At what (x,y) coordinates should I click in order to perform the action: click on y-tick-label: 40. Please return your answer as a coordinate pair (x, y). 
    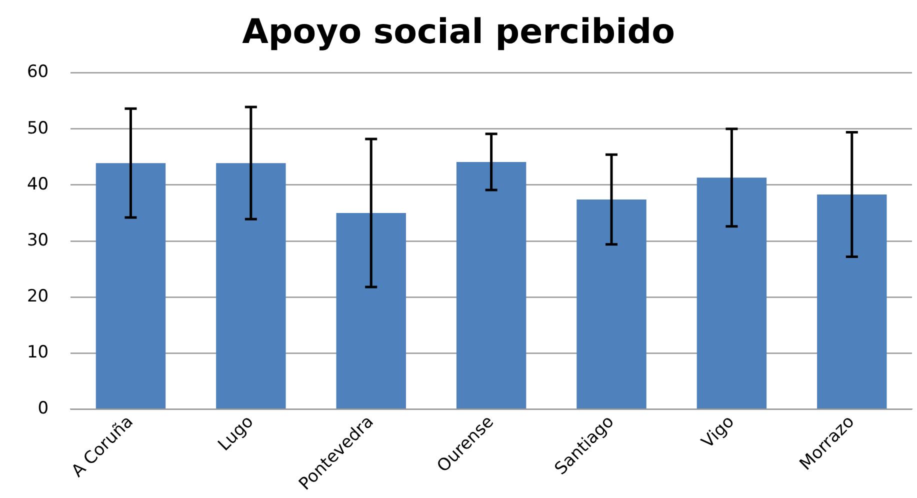
    Looking at the image, I should click on (37, 184).